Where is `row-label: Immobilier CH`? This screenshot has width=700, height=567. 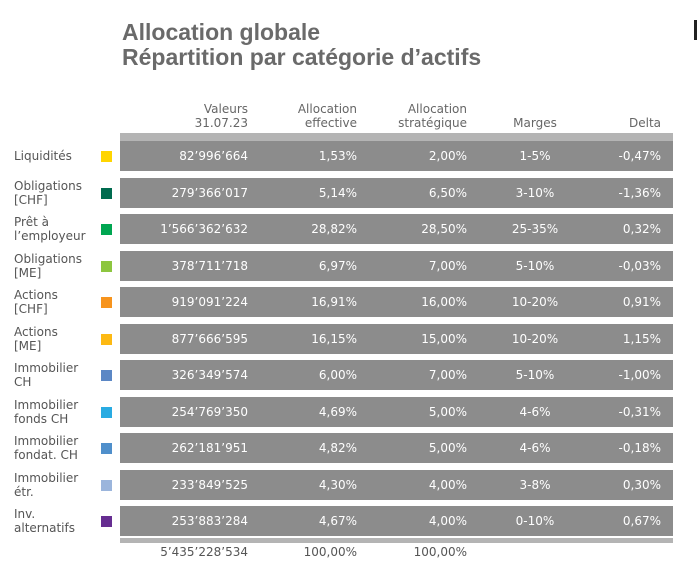 row-label: Immobilier CH is located at coordinates (59, 375).